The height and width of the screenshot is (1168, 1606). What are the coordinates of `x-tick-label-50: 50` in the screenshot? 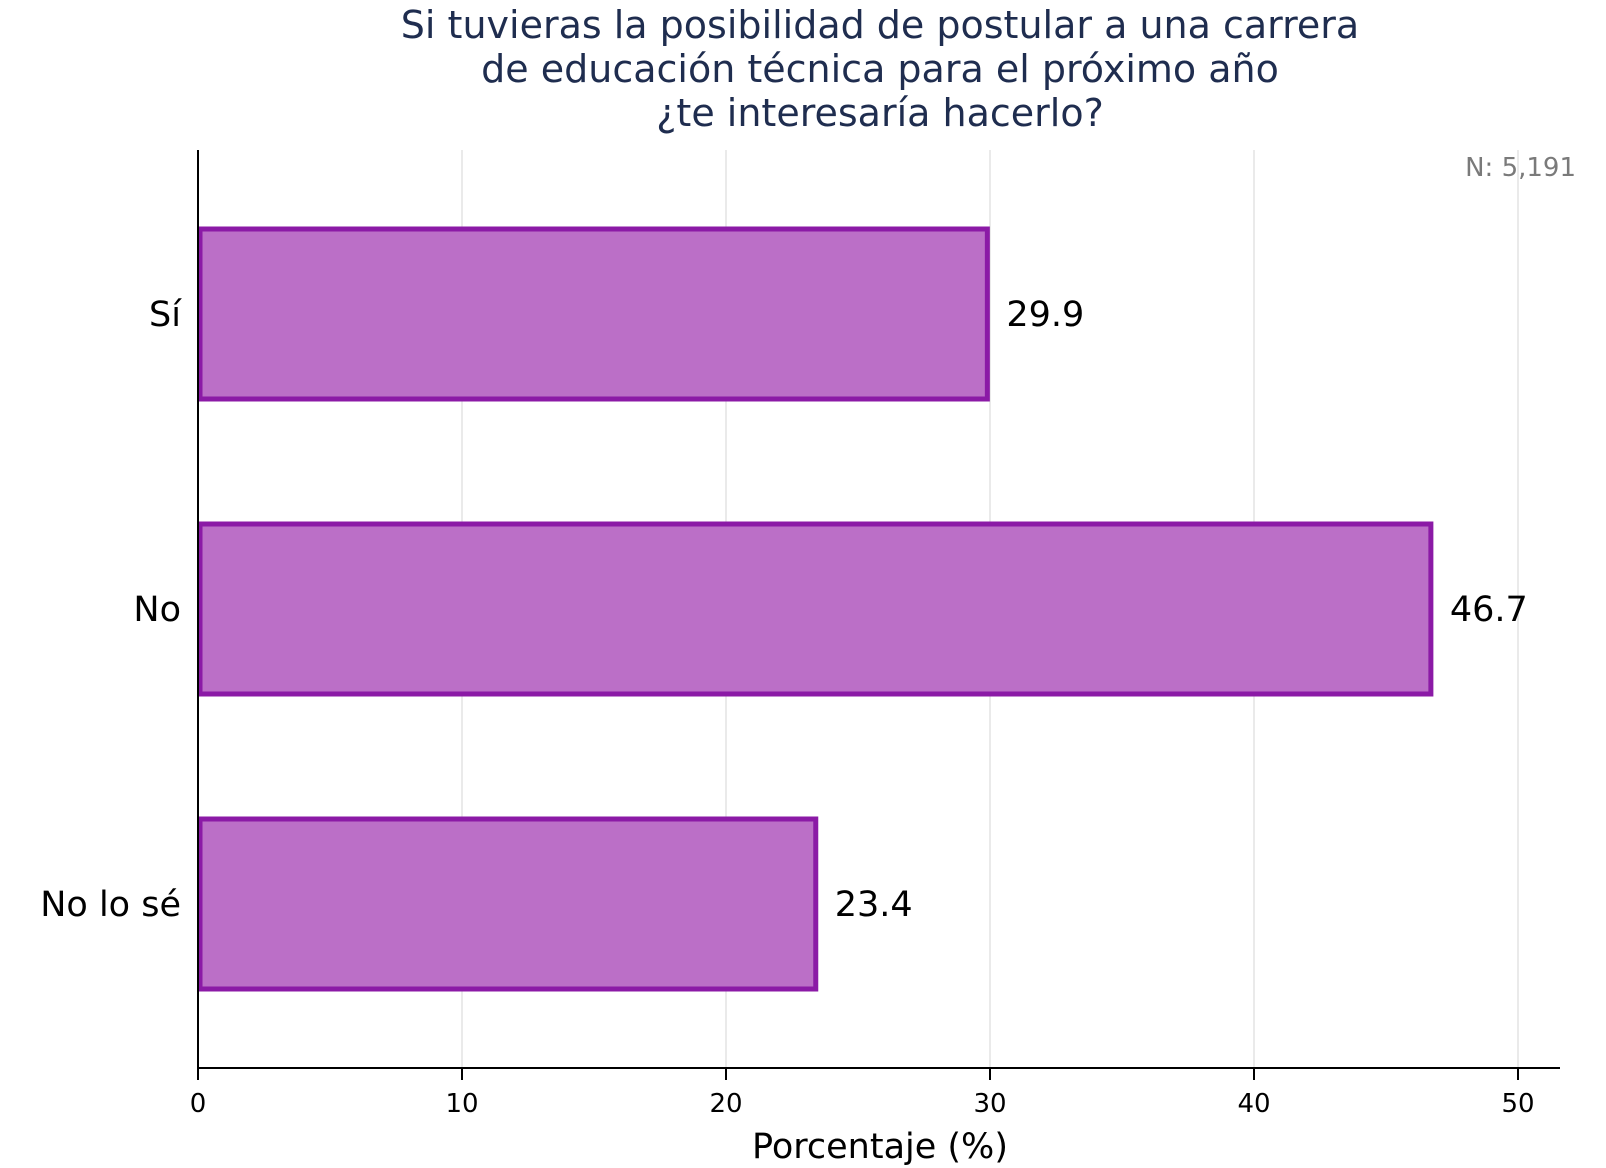 It's located at (1517, 1104).